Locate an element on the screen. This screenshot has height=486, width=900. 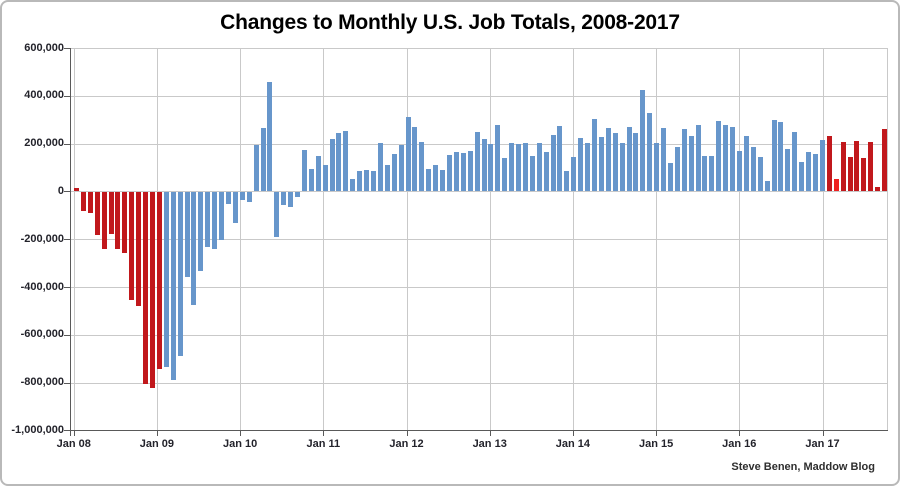
x-axis-label: Jan 08 is located at coordinates (73, 444).